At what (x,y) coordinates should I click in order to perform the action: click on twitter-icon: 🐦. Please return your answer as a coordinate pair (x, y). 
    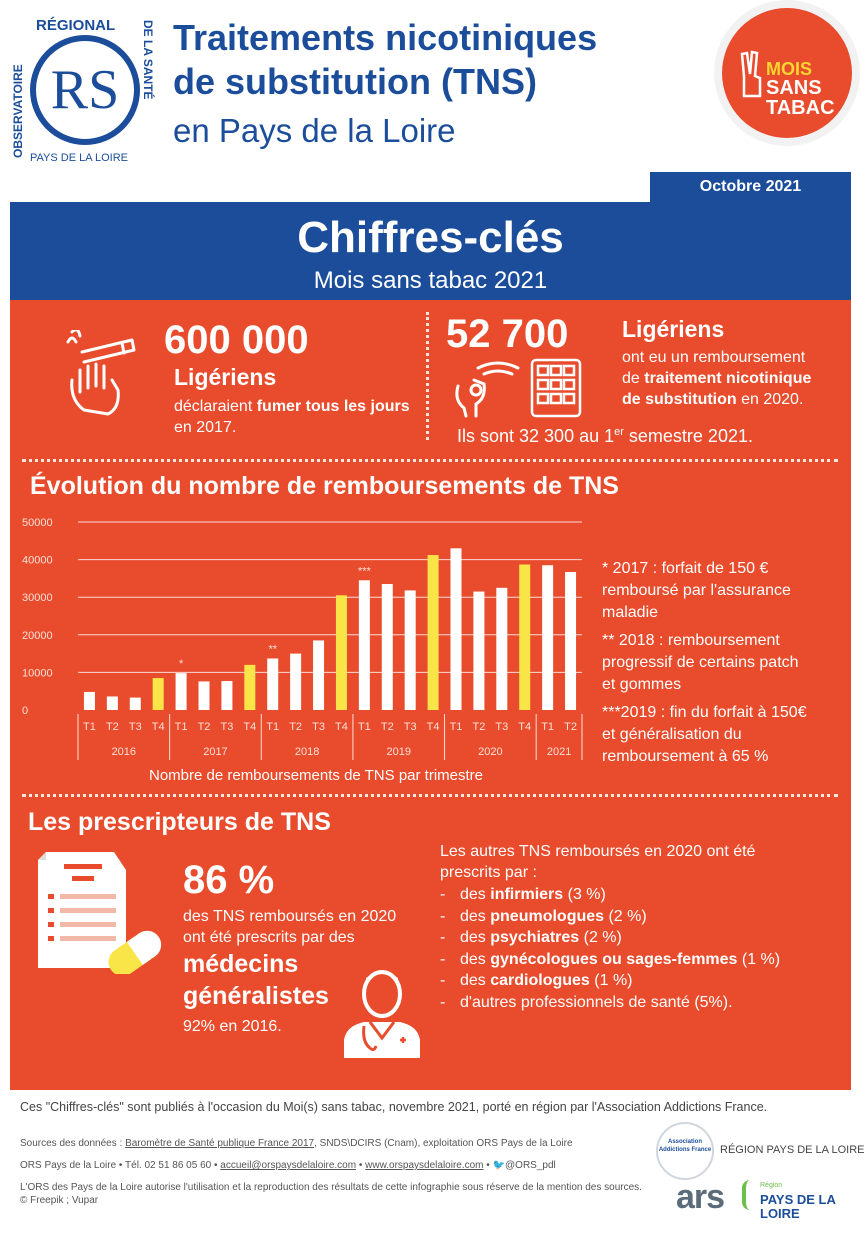
    Looking at the image, I should click on (499, 1165).